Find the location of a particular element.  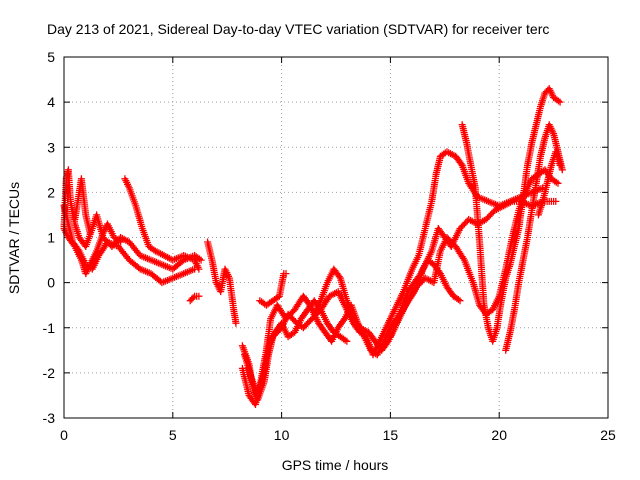

y-tick-labels: -3 -2 -1 0 1 2 3 4 5 is located at coordinates (49, 237).